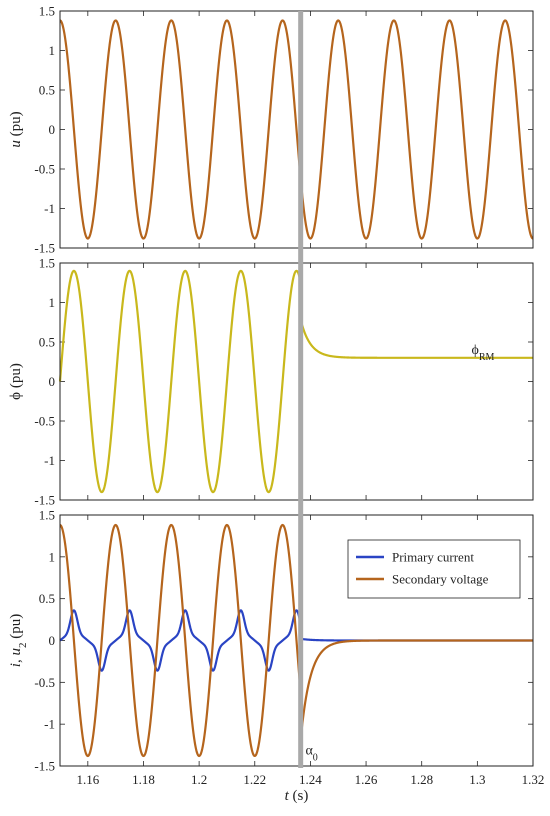 This screenshot has width=550, height=816. What do you see at coordinates (254, 779) in the screenshot?
I see `x-tick-label: 1.22` at bounding box center [254, 779].